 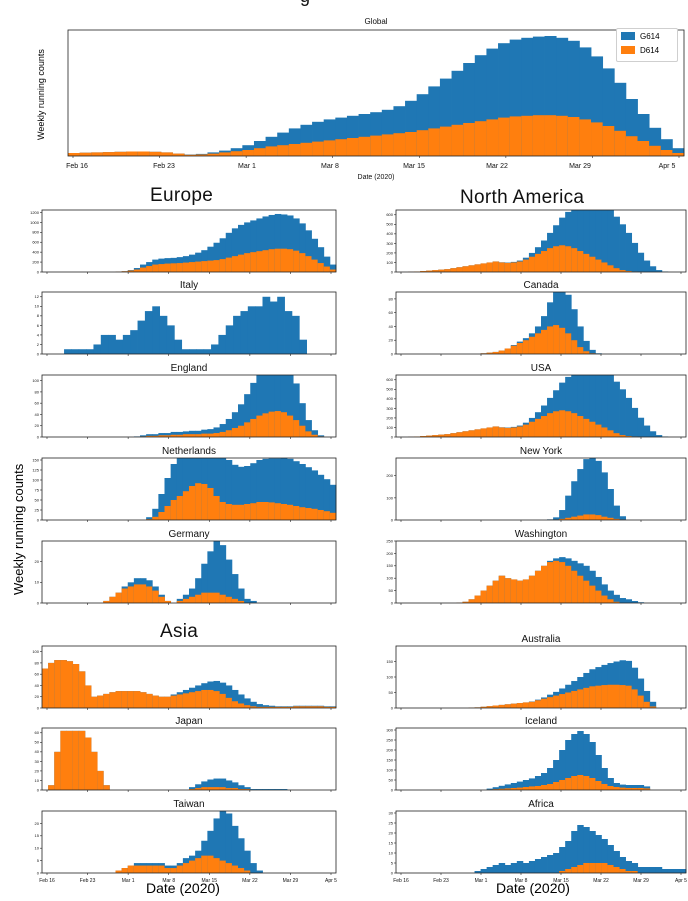 What do you see at coordinates (37, 489) in the screenshot?
I see `ytick-label: 75` at bounding box center [37, 489].